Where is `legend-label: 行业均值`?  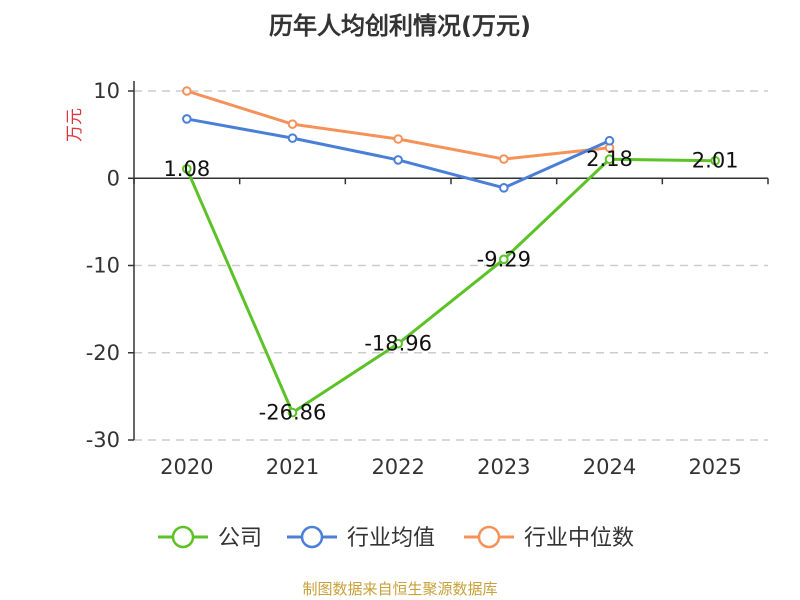
legend-label: 行业均值 is located at coordinates (391, 538).